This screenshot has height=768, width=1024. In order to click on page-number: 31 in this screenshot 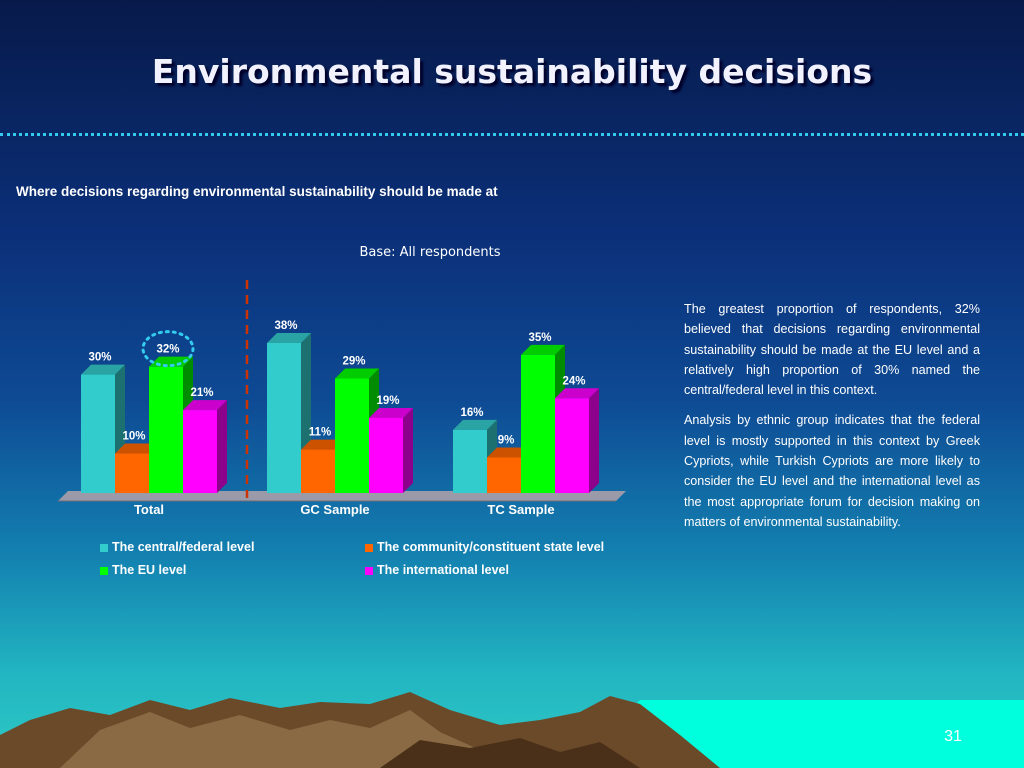, I will do `click(953, 736)`.